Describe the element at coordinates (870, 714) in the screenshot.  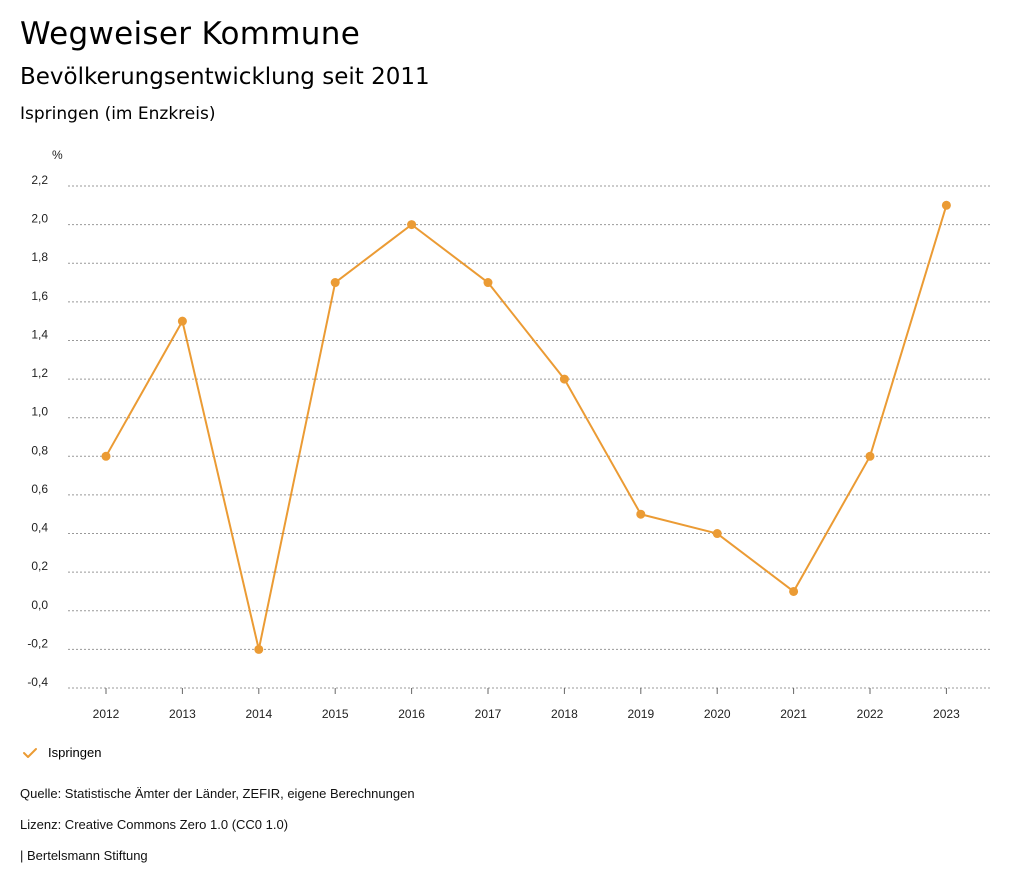
I see `x-tick-label: 2022` at that location.